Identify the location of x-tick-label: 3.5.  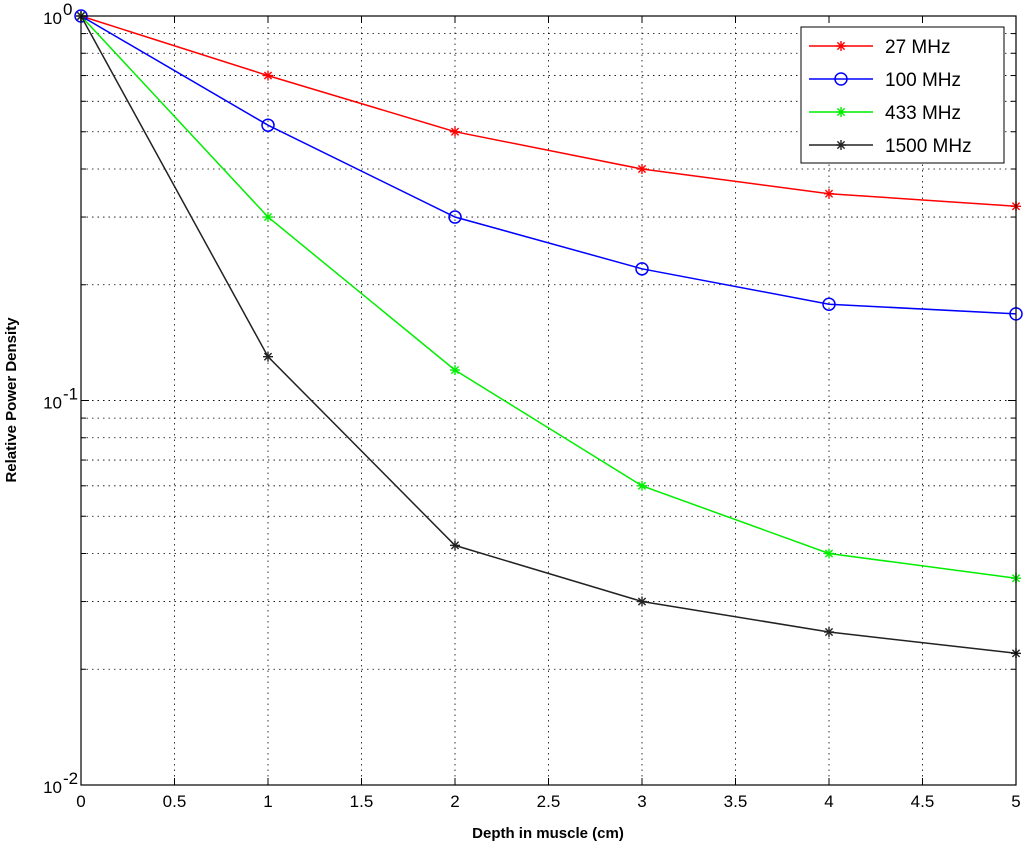
(736, 801).